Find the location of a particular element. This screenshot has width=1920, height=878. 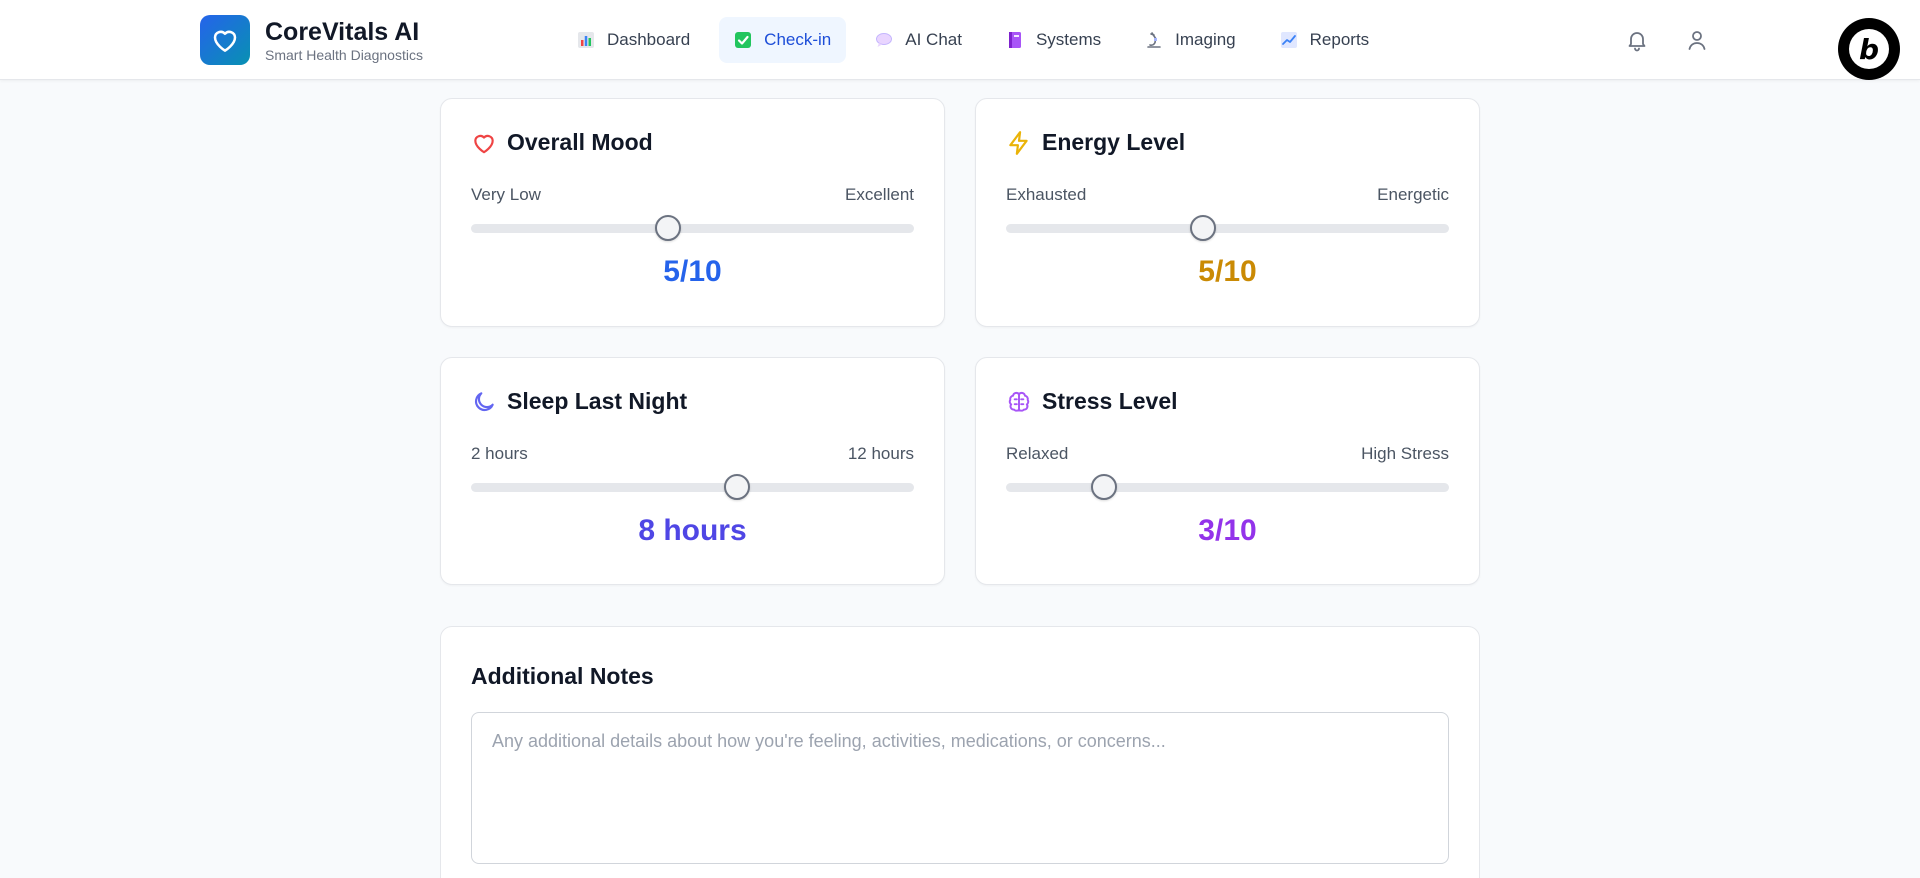

nav-ai-chat: AI Chat is located at coordinates (918, 40).